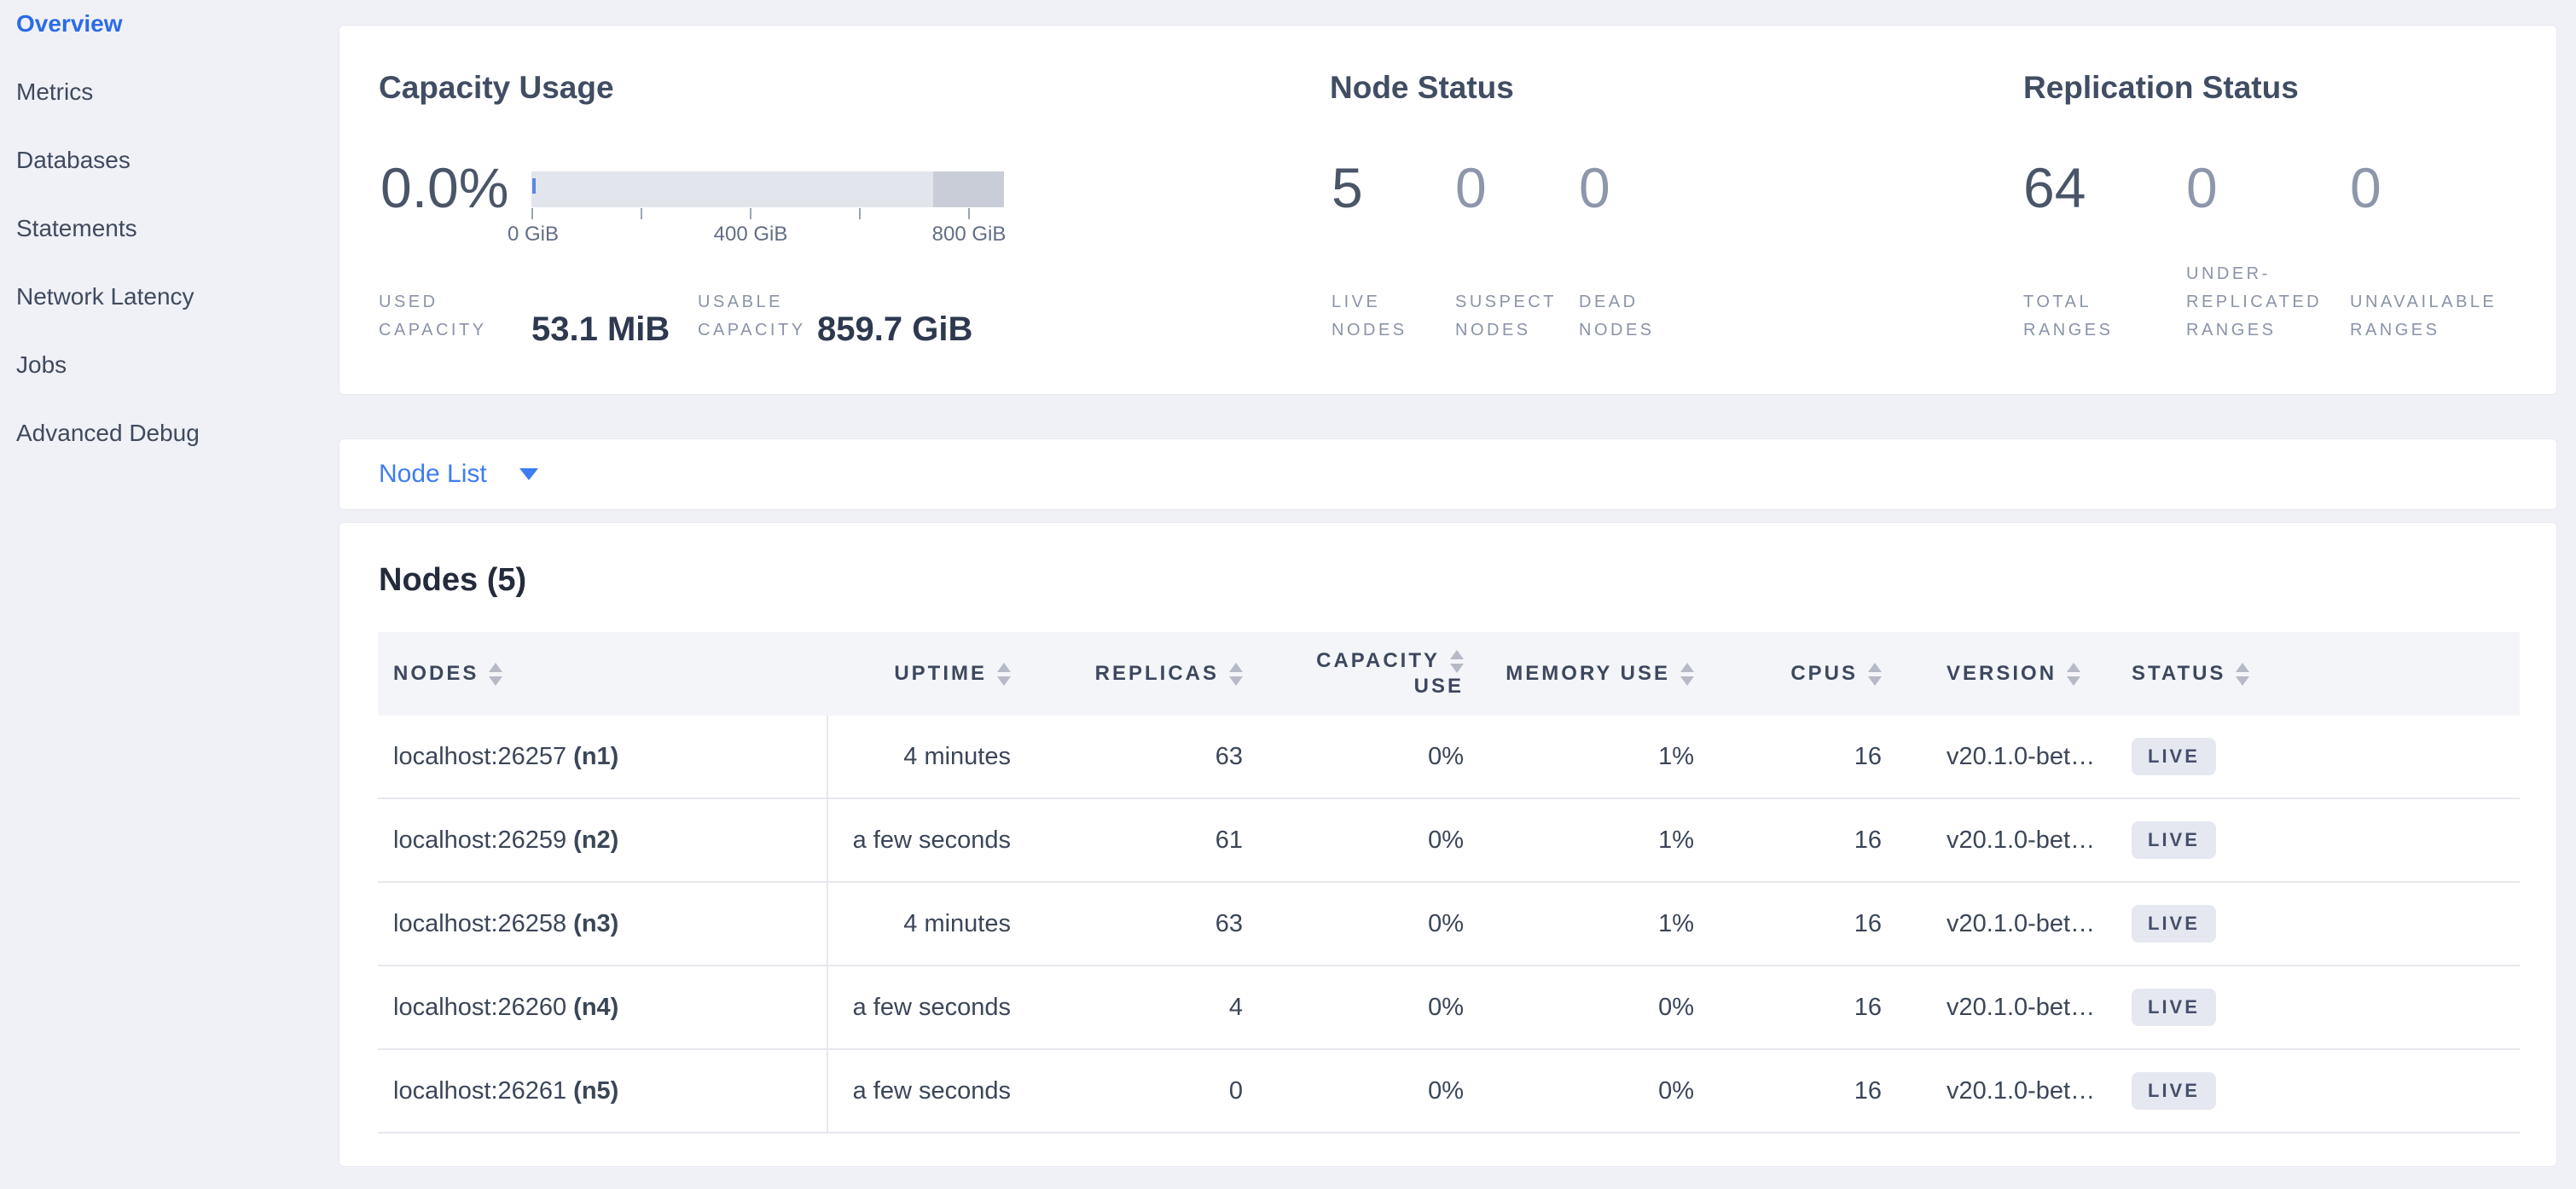 This screenshot has height=1189, width=2576. I want to click on axis-label-800gib: 800 GiB, so click(969, 234).